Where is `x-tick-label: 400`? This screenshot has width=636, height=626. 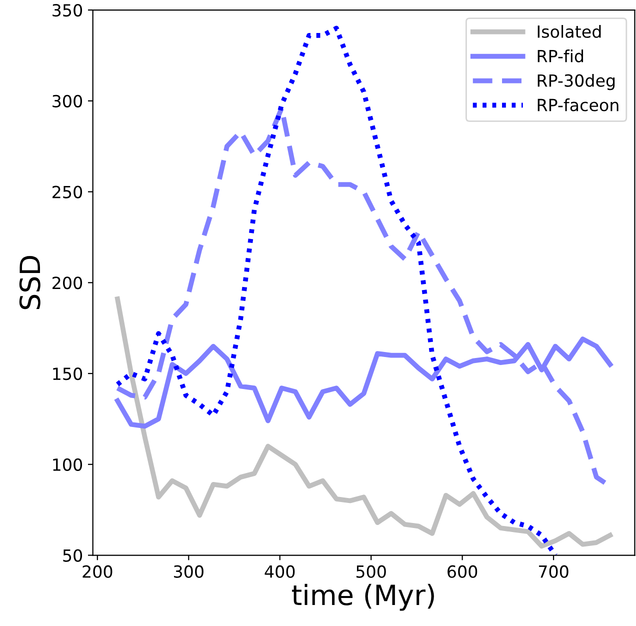
x-tick-label: 400 is located at coordinates (279, 571).